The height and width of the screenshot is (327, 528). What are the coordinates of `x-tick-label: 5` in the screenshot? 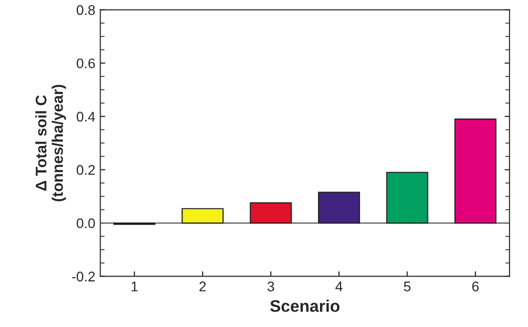 It's located at (407, 287).